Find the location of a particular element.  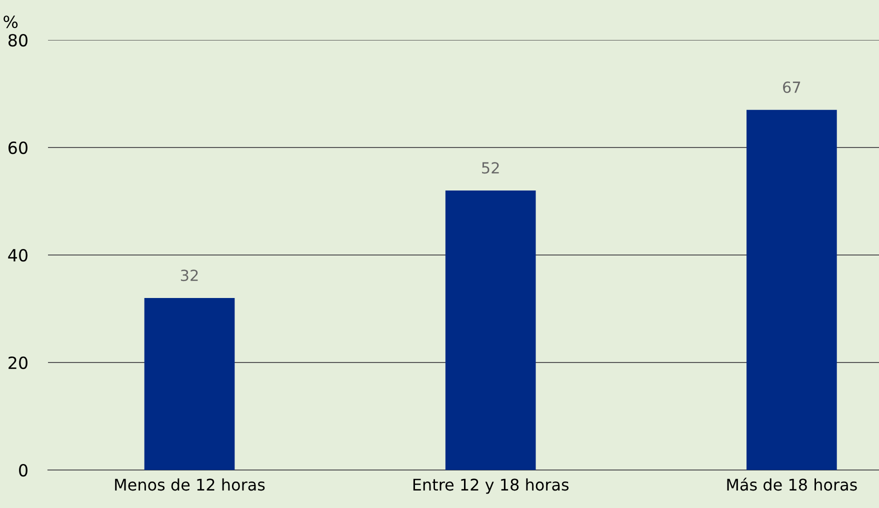

data-label: 67 is located at coordinates (791, 87).